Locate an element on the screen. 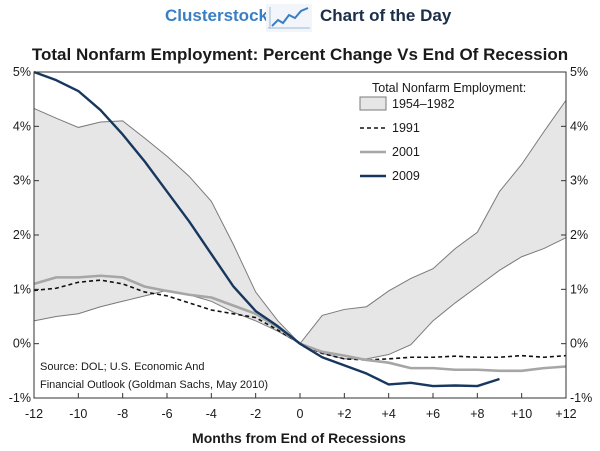 The height and width of the screenshot is (451, 600). legend-item-1954-1982: 1954–1982 is located at coordinates (407, 103).